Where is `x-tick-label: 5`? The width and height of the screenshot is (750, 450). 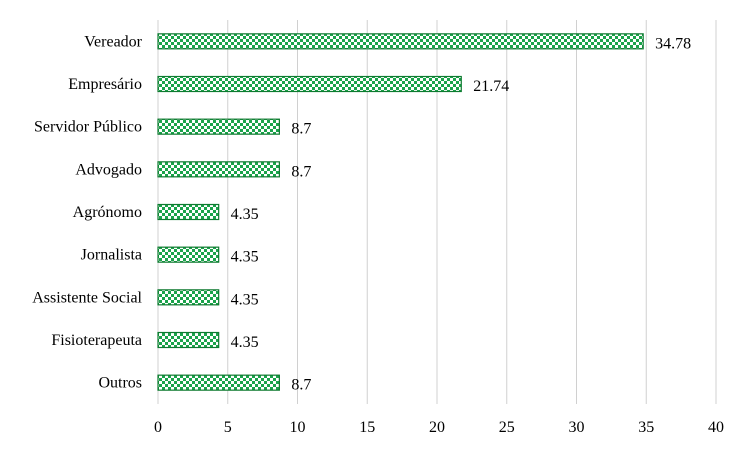
x-tick-label: 5 is located at coordinates (228, 427).